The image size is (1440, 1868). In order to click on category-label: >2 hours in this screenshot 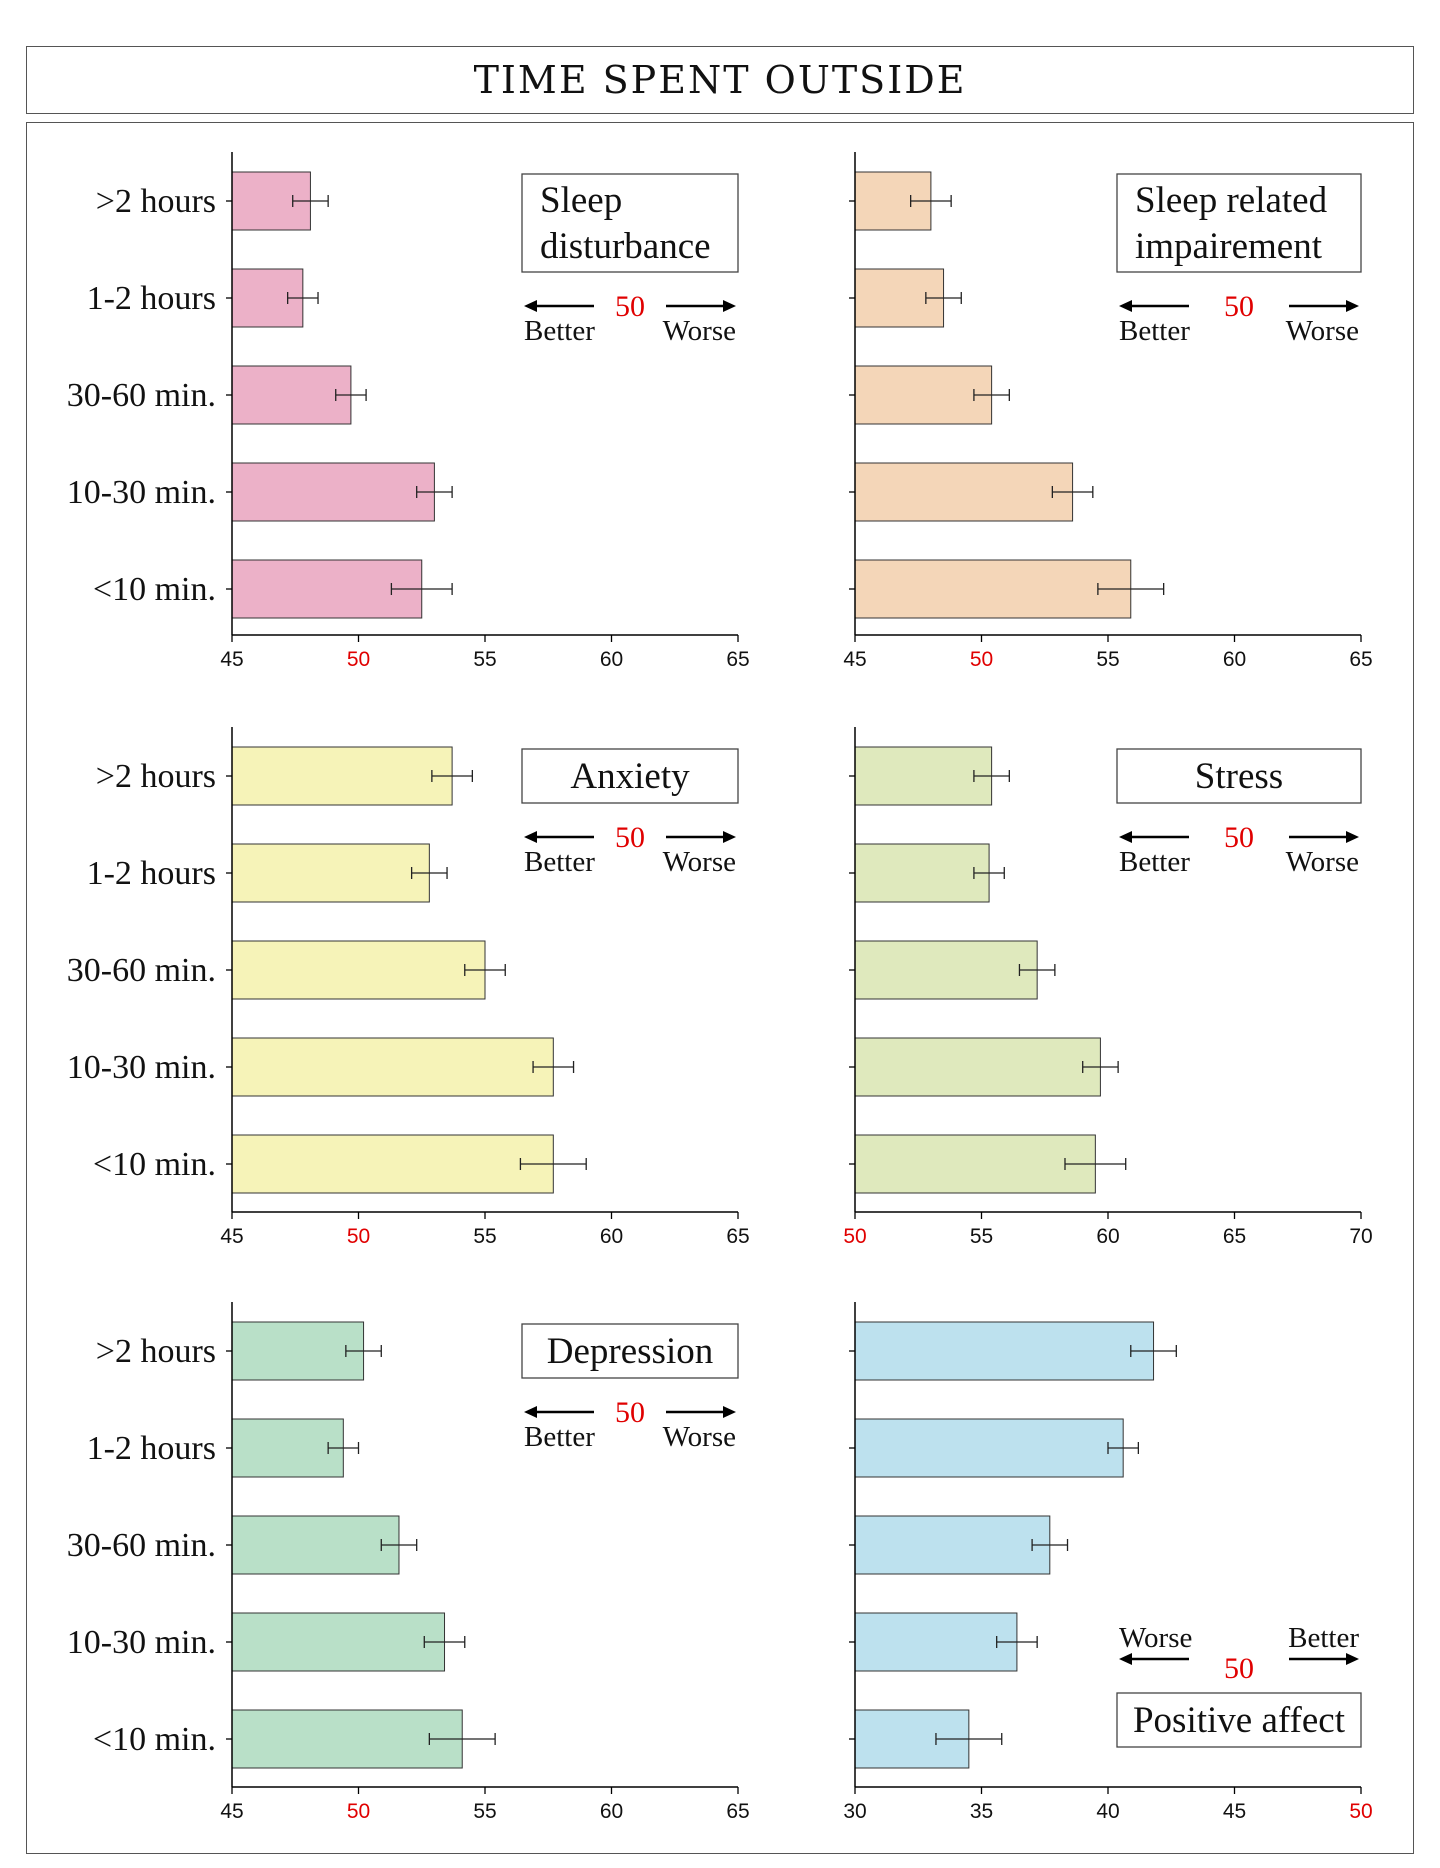, I will do `click(156, 1351)`.